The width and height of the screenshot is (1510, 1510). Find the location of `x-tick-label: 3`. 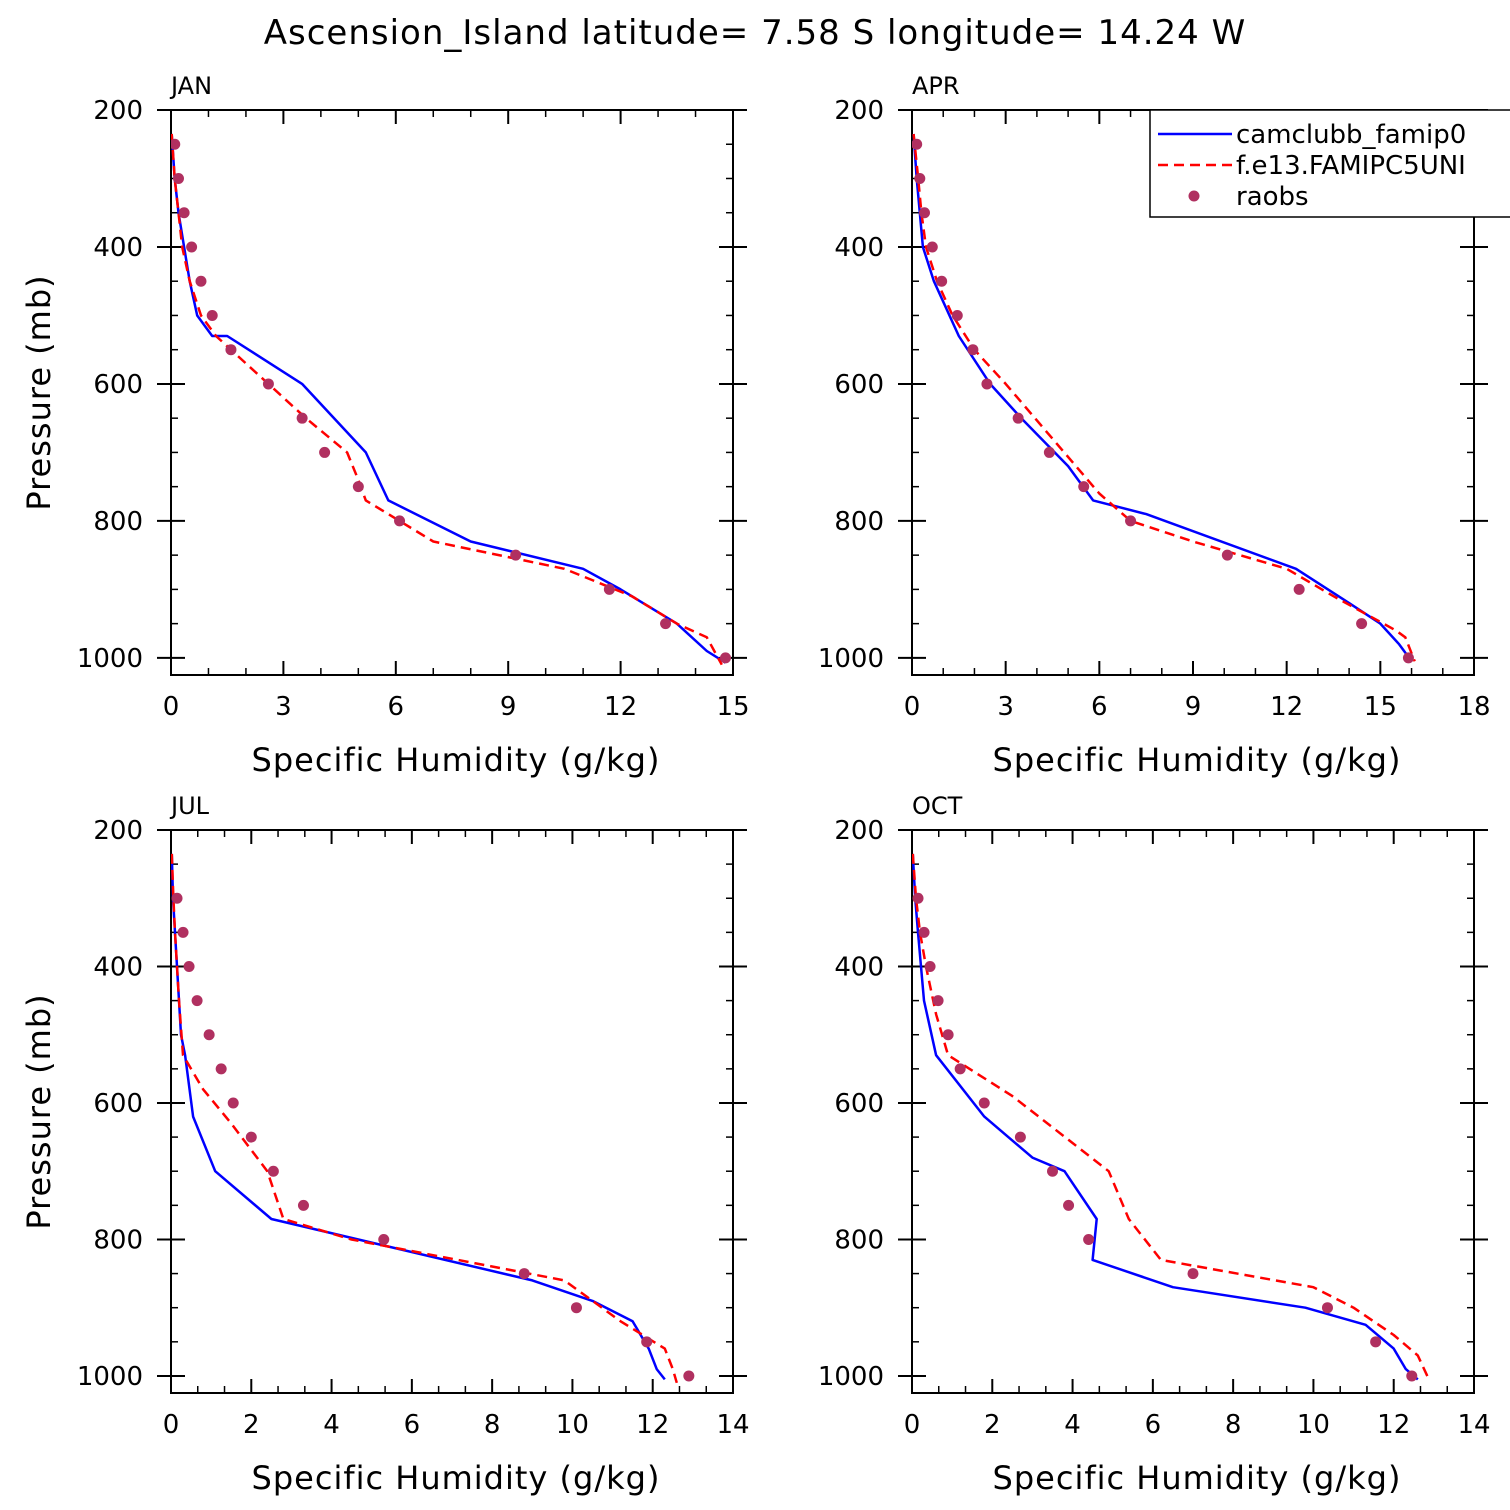

x-tick-label: 3 is located at coordinates (283, 707).